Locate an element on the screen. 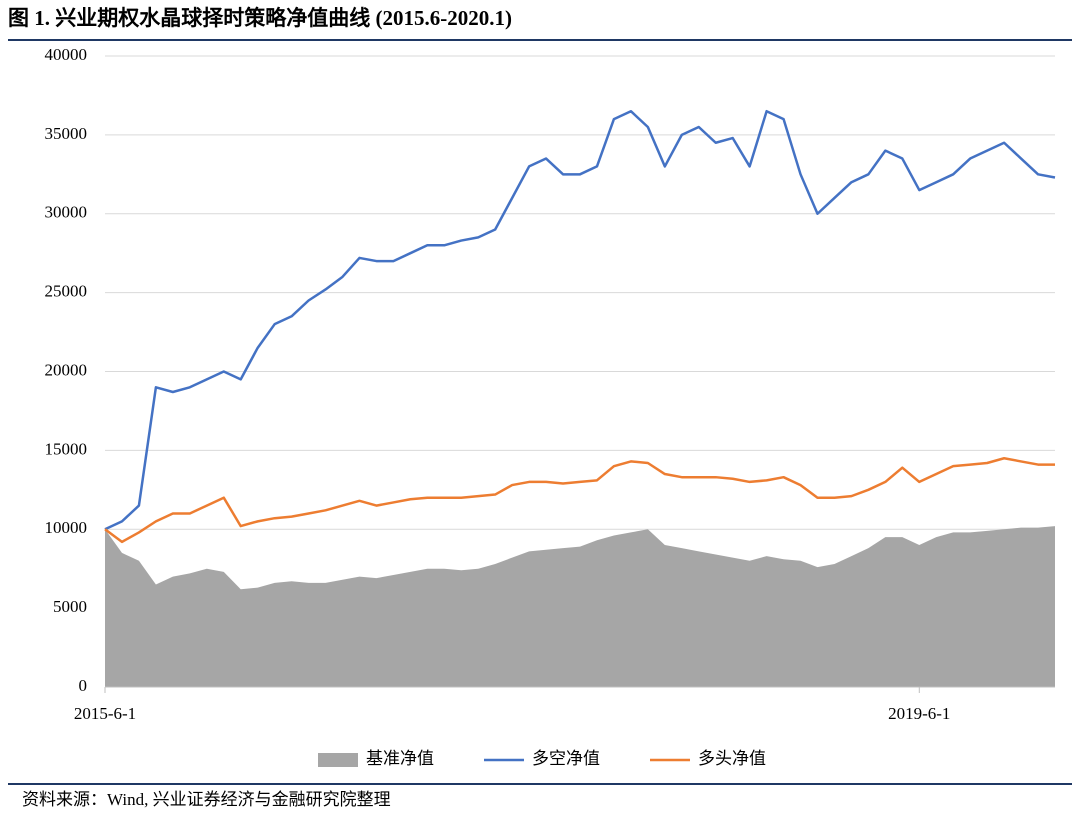 This screenshot has height=819, width=1080. line is located at coordinates (579, 500).